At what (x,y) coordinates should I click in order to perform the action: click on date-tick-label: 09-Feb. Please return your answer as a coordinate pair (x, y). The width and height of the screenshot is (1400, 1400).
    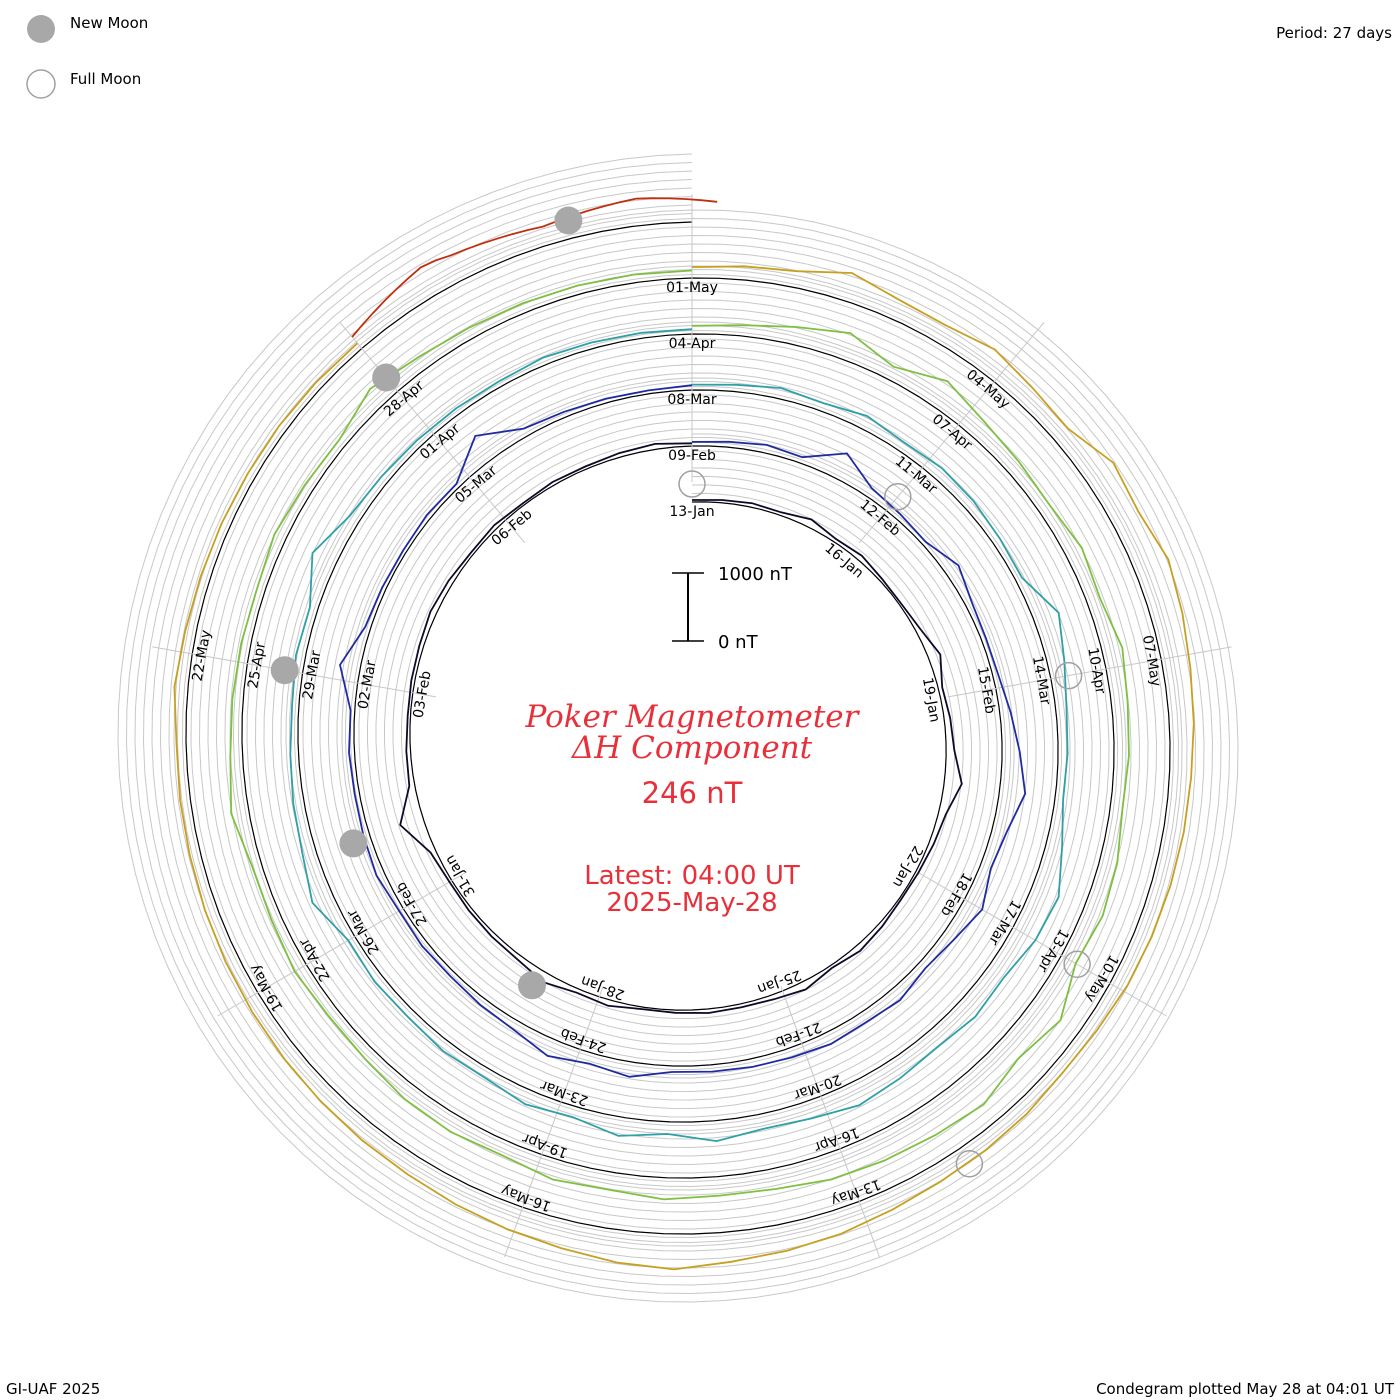
    Looking at the image, I should click on (692, 456).